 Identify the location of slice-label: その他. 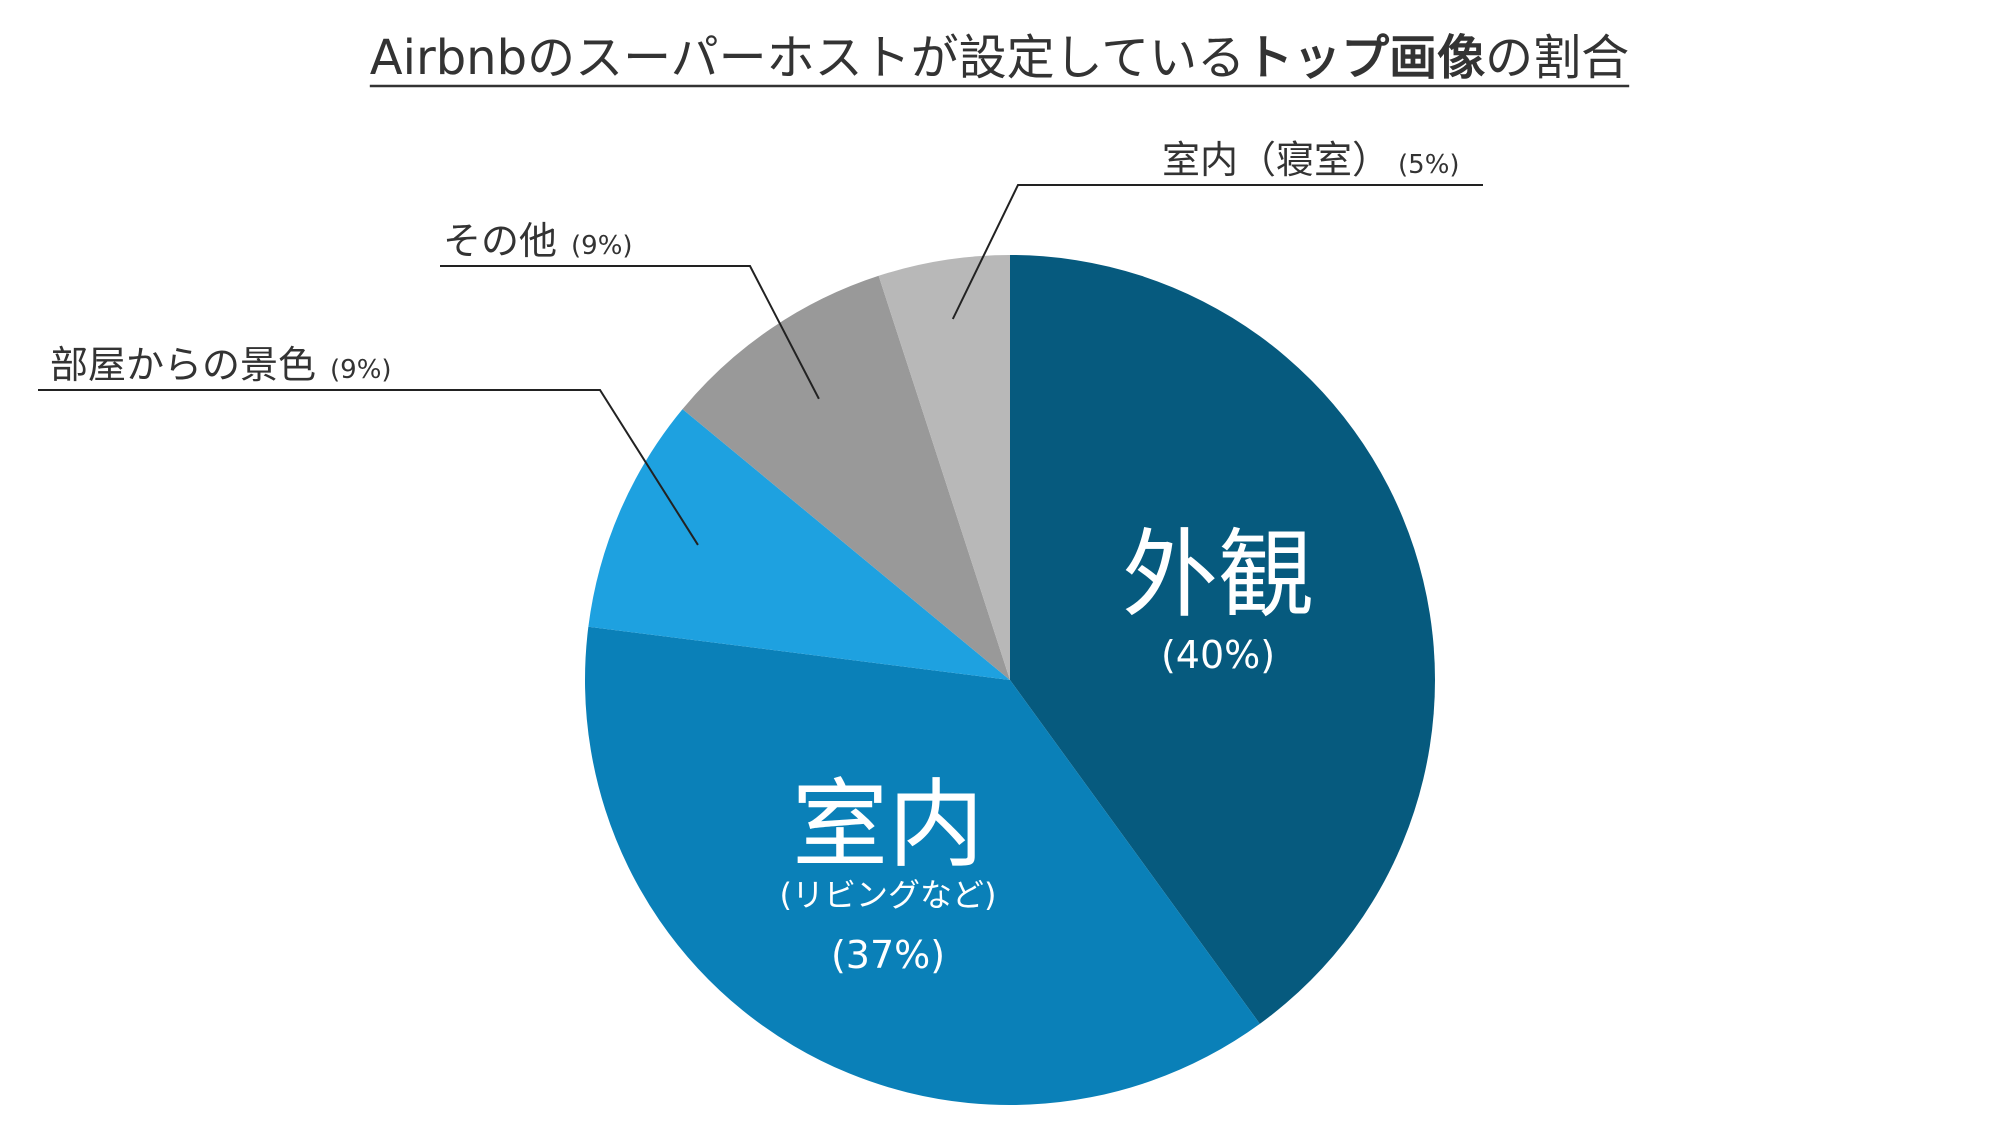
(500, 241).